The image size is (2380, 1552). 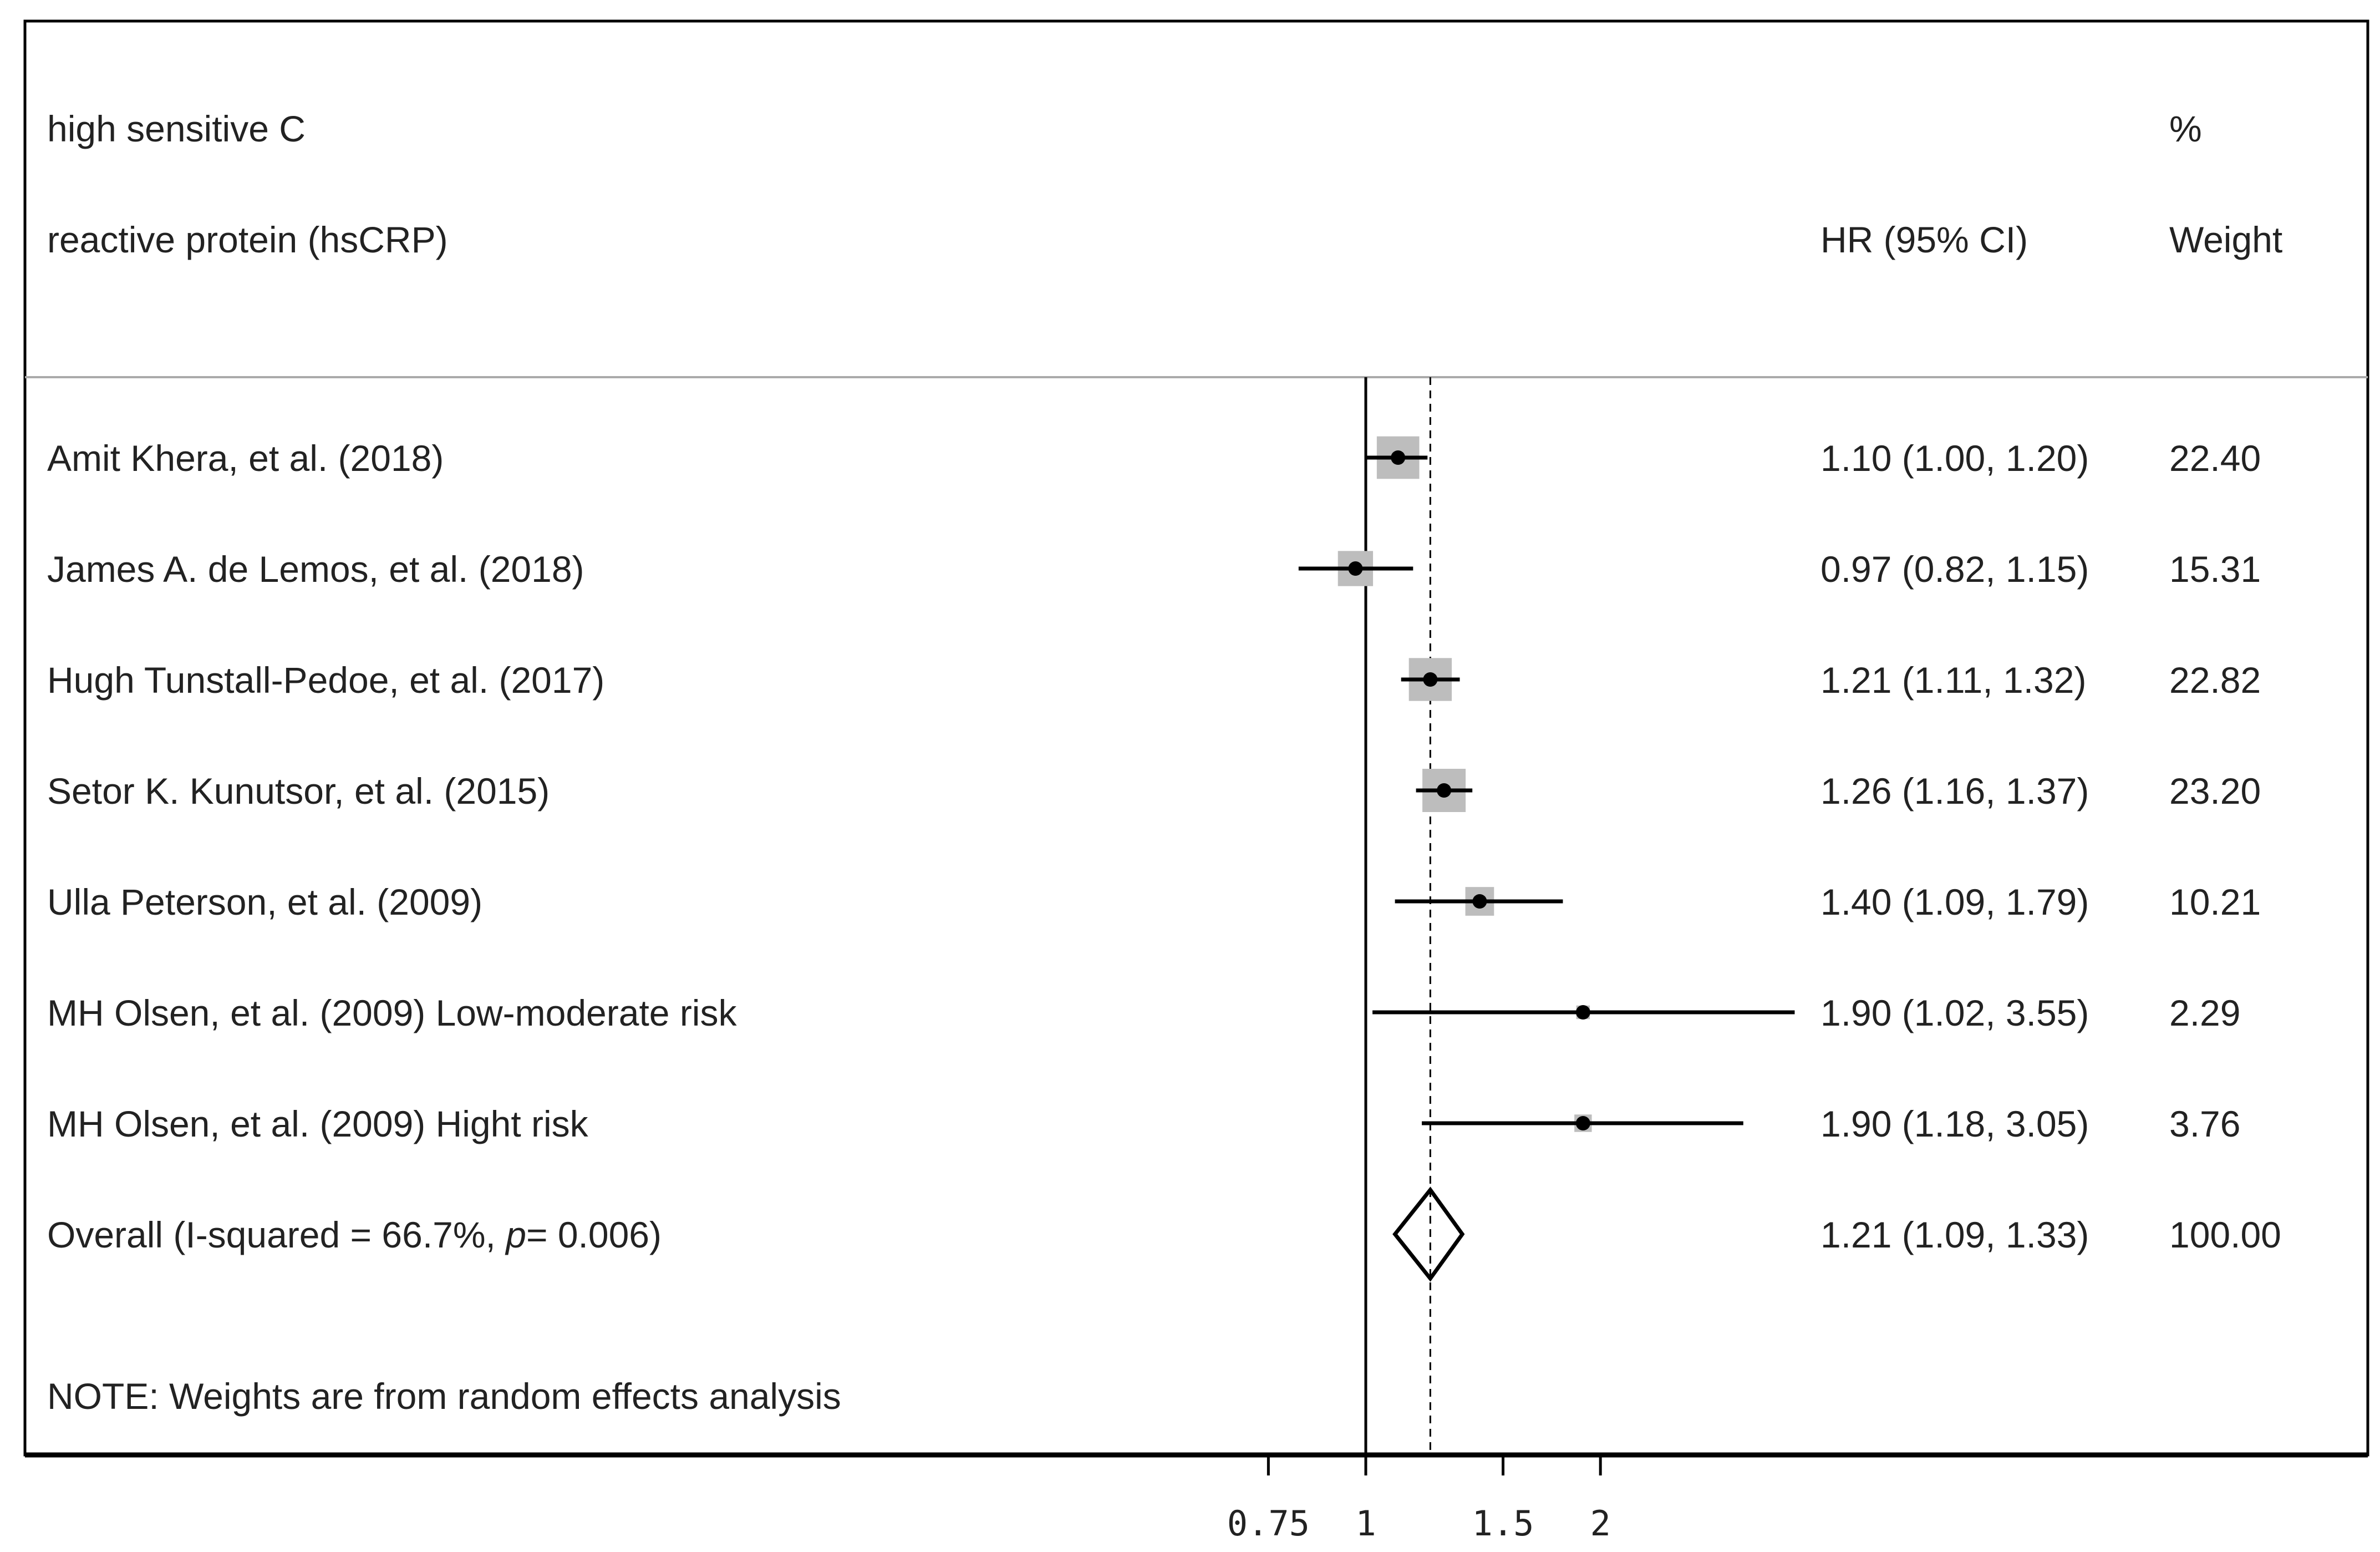 I want to click on plot-title-line2: reactive protein (hsCRP), so click(x=247, y=239).